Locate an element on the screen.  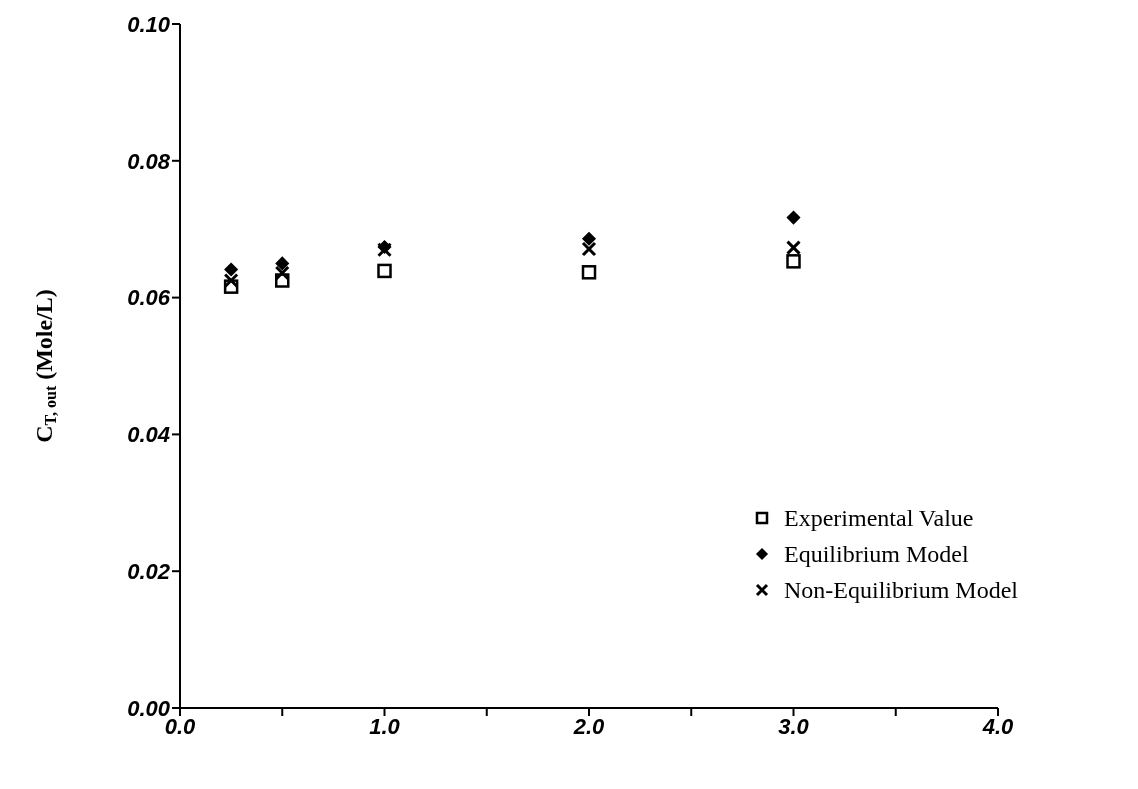
legend-label: Non-Equilibrium Model is located at coordinates (901, 590).